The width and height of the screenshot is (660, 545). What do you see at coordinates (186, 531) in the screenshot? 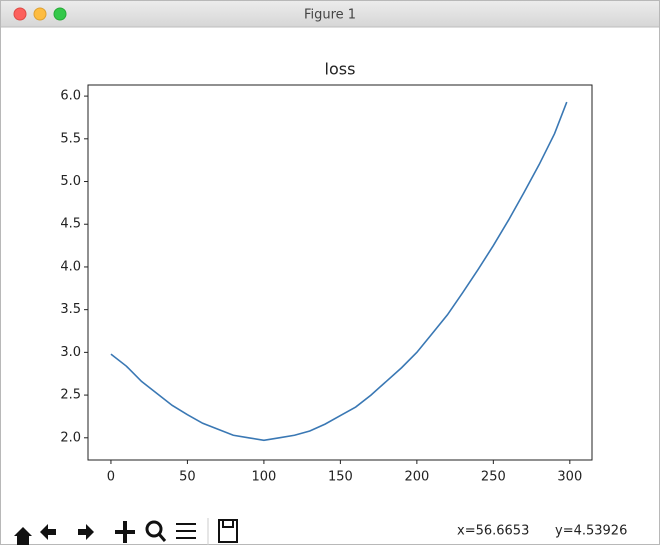
I see `configure-button` at bounding box center [186, 531].